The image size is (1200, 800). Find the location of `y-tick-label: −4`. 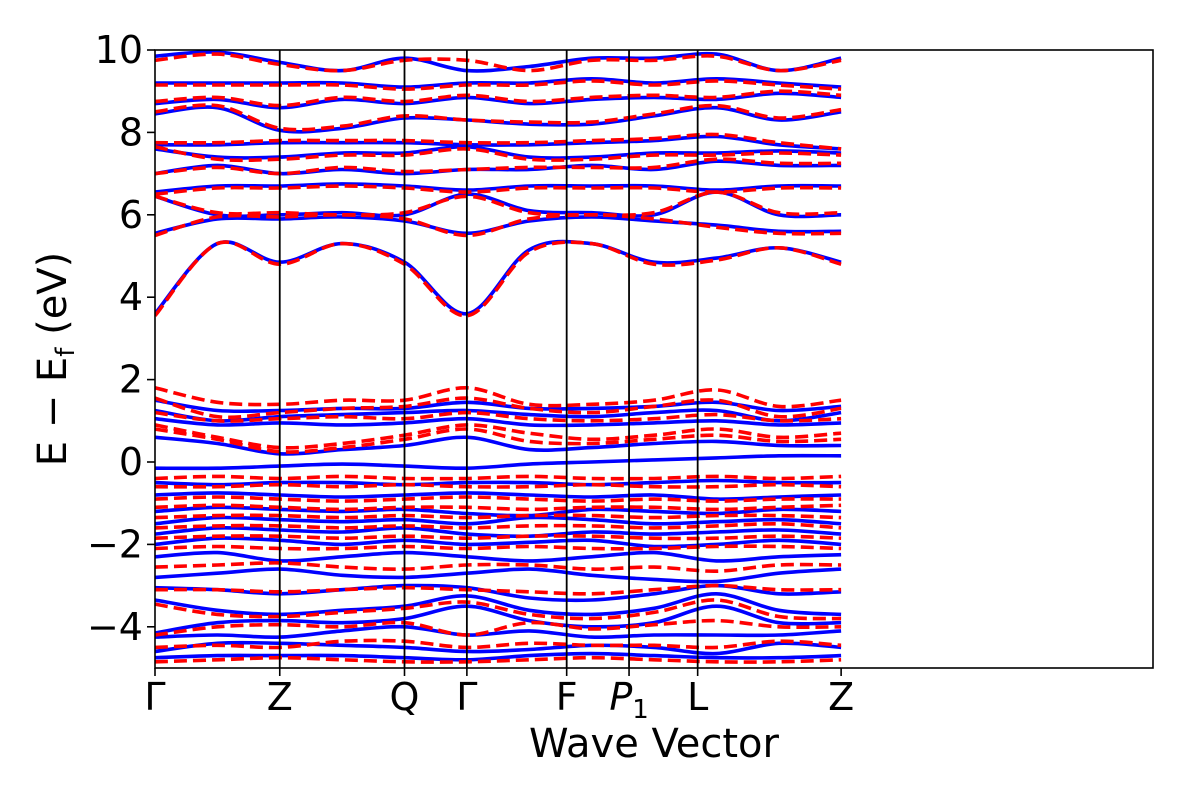

y-tick-label: −4 is located at coordinates (115, 627).